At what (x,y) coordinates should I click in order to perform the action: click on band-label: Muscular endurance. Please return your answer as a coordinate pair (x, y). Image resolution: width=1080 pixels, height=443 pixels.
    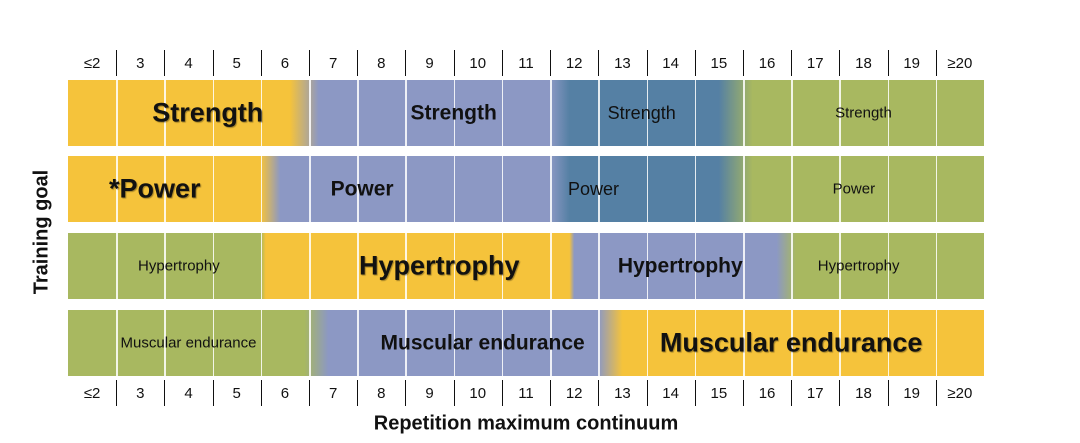
    Looking at the image, I should click on (482, 343).